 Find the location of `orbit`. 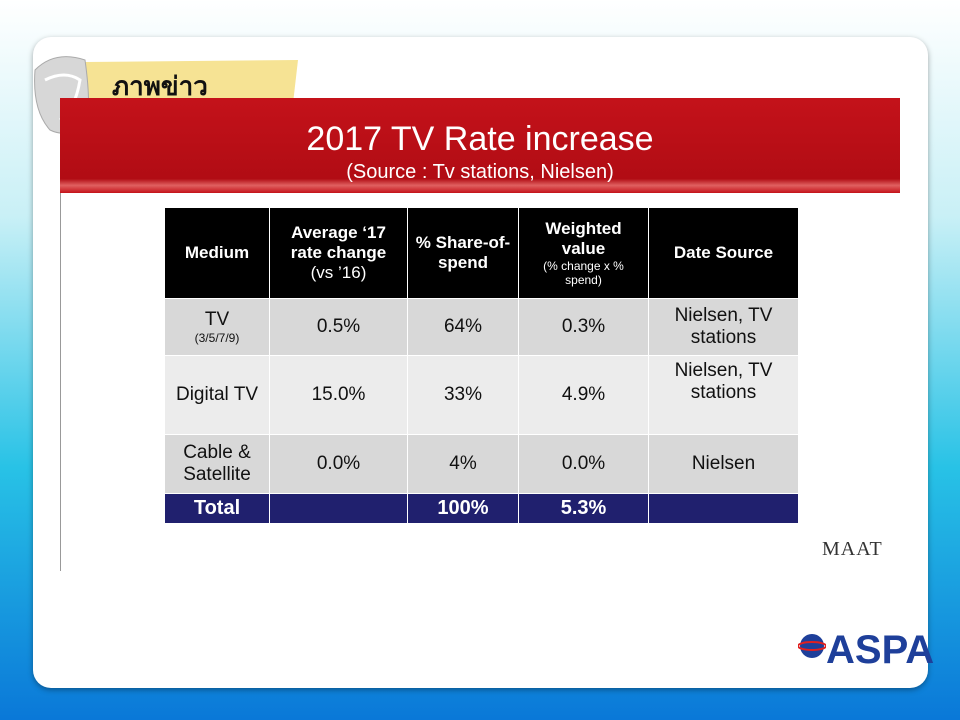

orbit is located at coordinates (812, 646).